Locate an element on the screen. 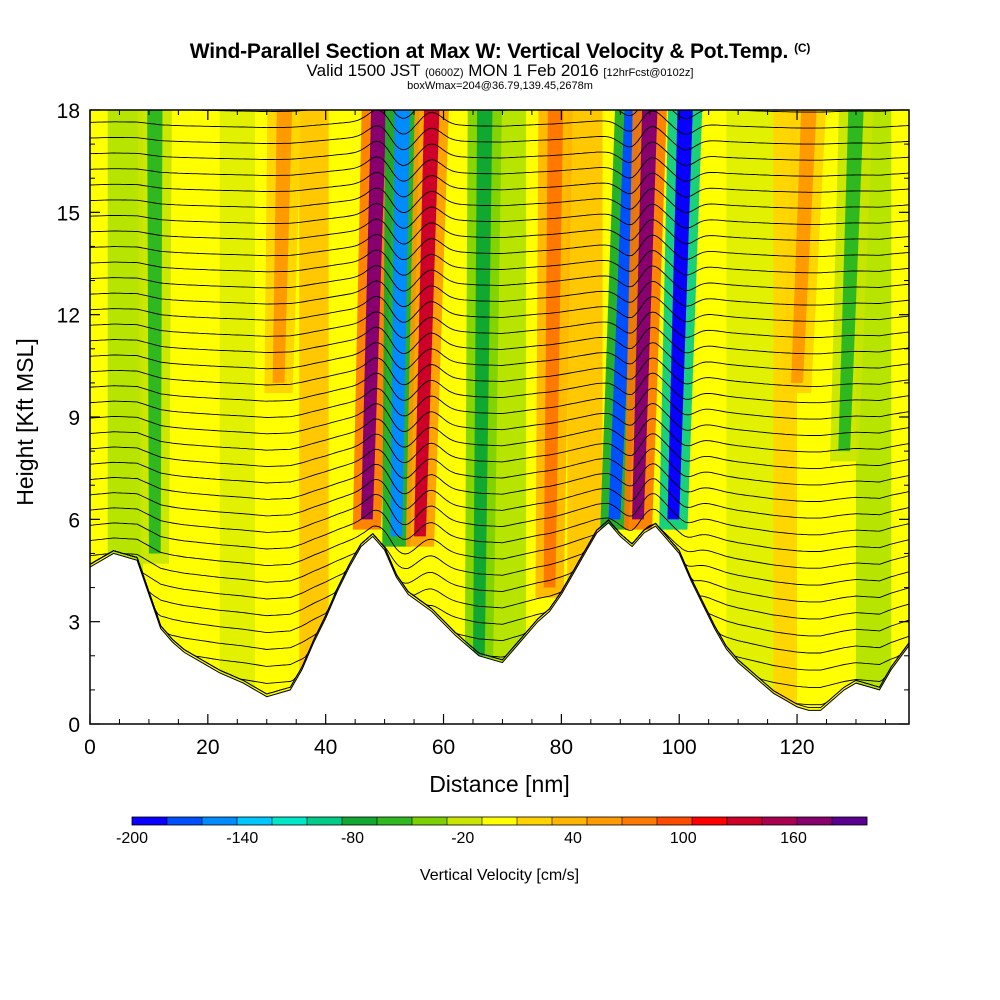  y-tick-label: 3 is located at coordinates (74, 623).